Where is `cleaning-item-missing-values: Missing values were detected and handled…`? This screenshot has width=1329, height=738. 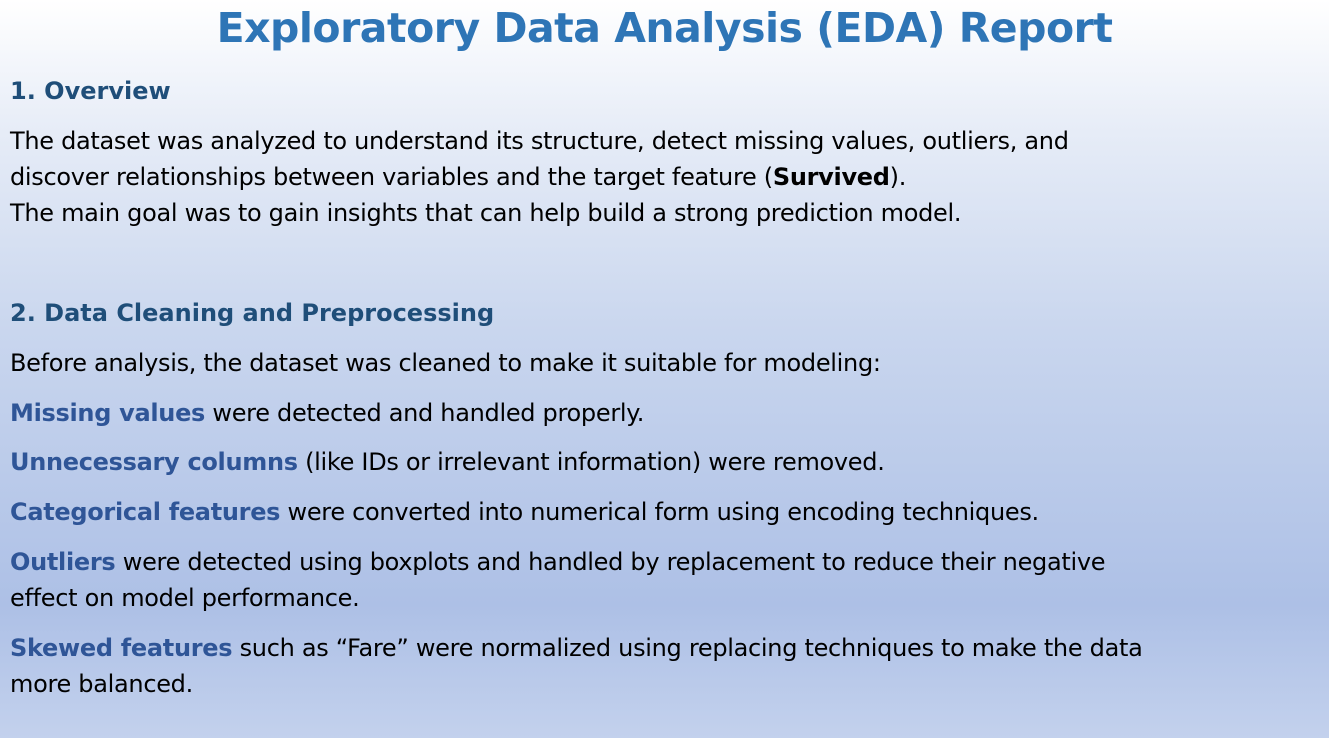 cleaning-item-missing-values: Missing values were detected and handled… is located at coordinates (327, 413).